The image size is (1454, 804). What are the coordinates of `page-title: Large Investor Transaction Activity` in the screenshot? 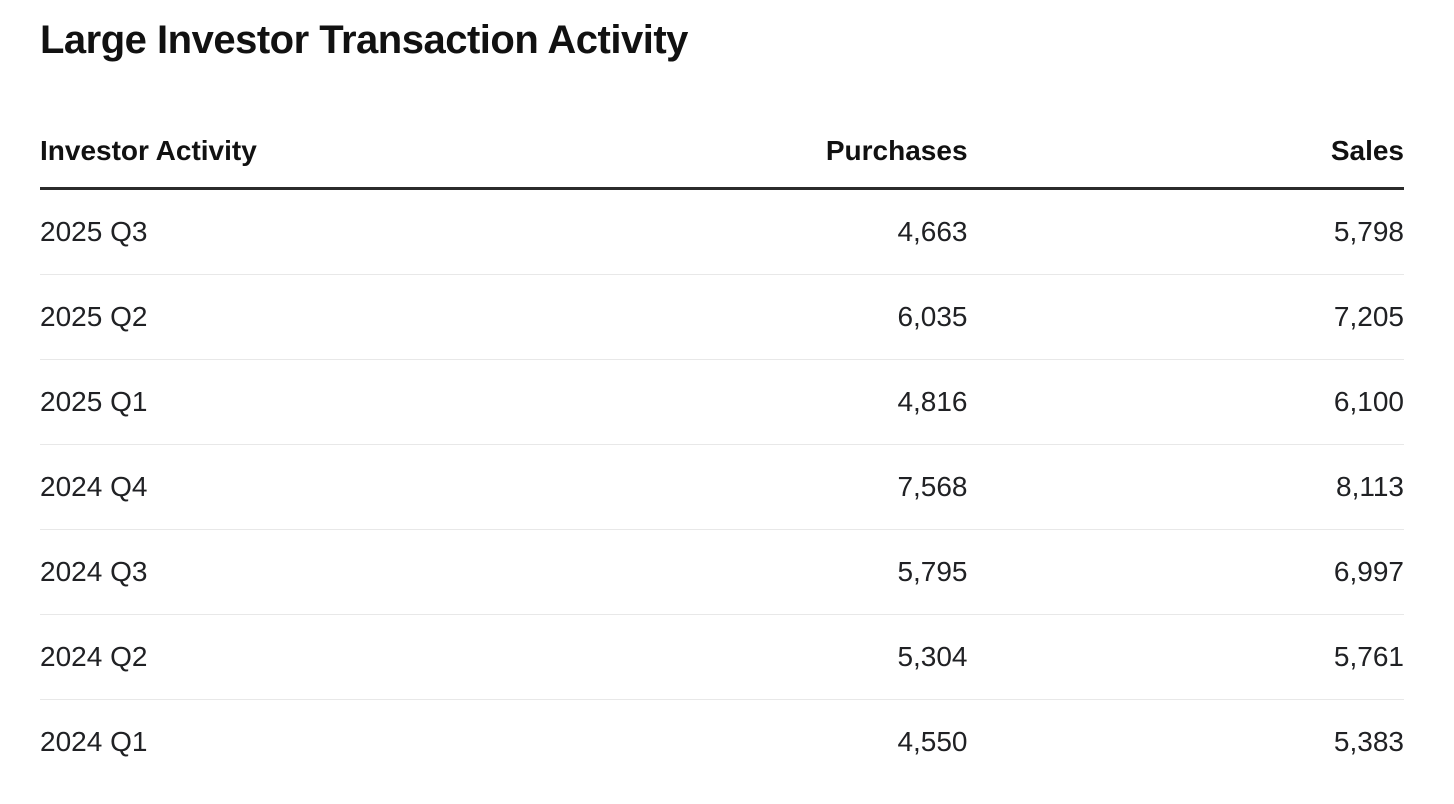 It's located at (364, 40).